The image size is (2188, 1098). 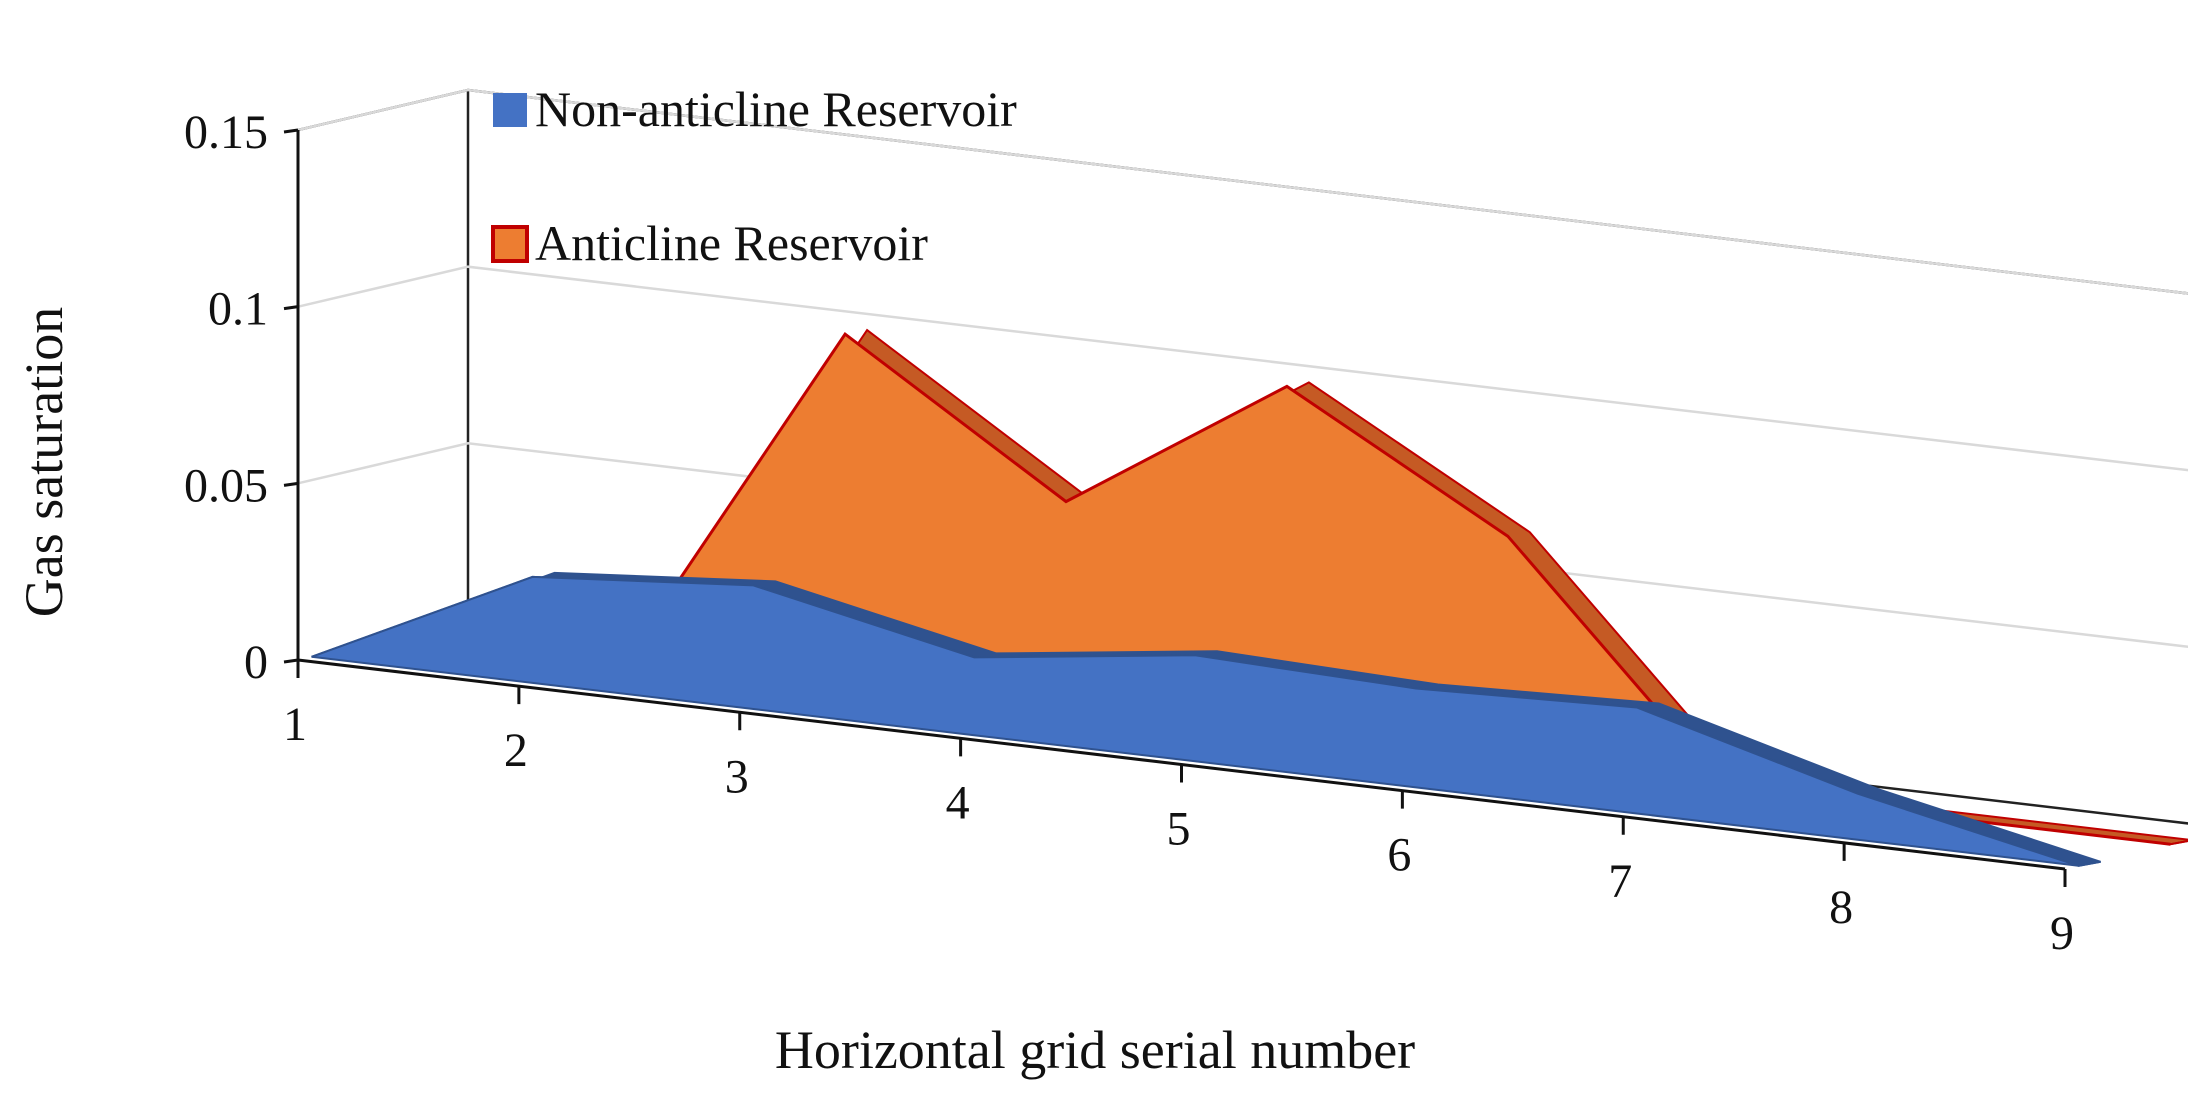 I want to click on x-tick-label-0: 1, so click(x=295, y=724).